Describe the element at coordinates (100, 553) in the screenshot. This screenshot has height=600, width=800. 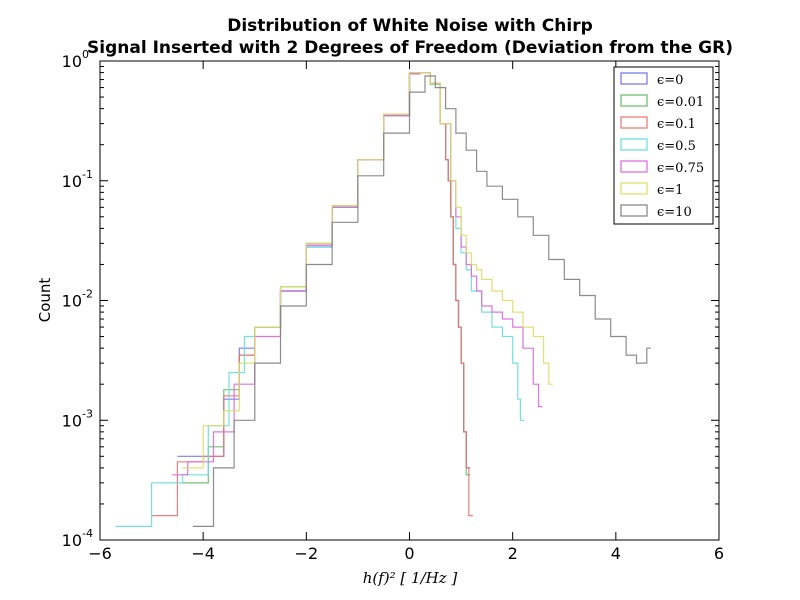
I see `x-tick-label: −6` at that location.